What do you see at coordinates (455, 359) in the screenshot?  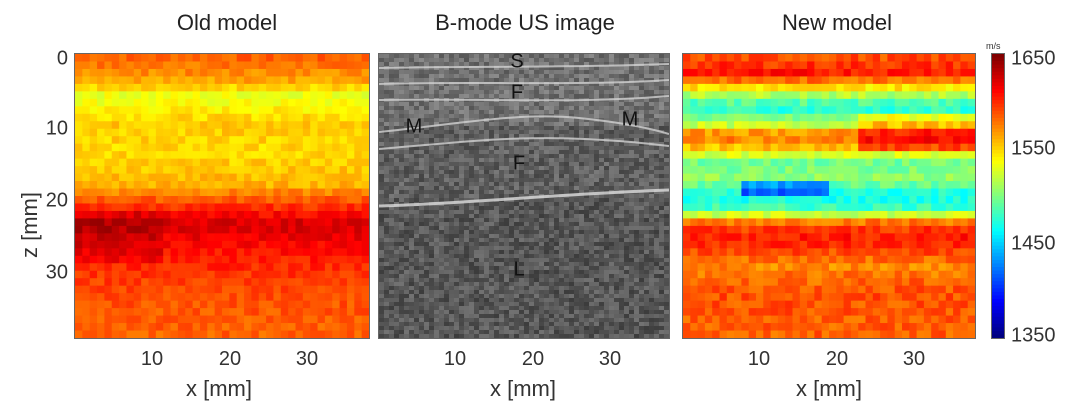 I see `x-tick-us-10: 10` at bounding box center [455, 359].